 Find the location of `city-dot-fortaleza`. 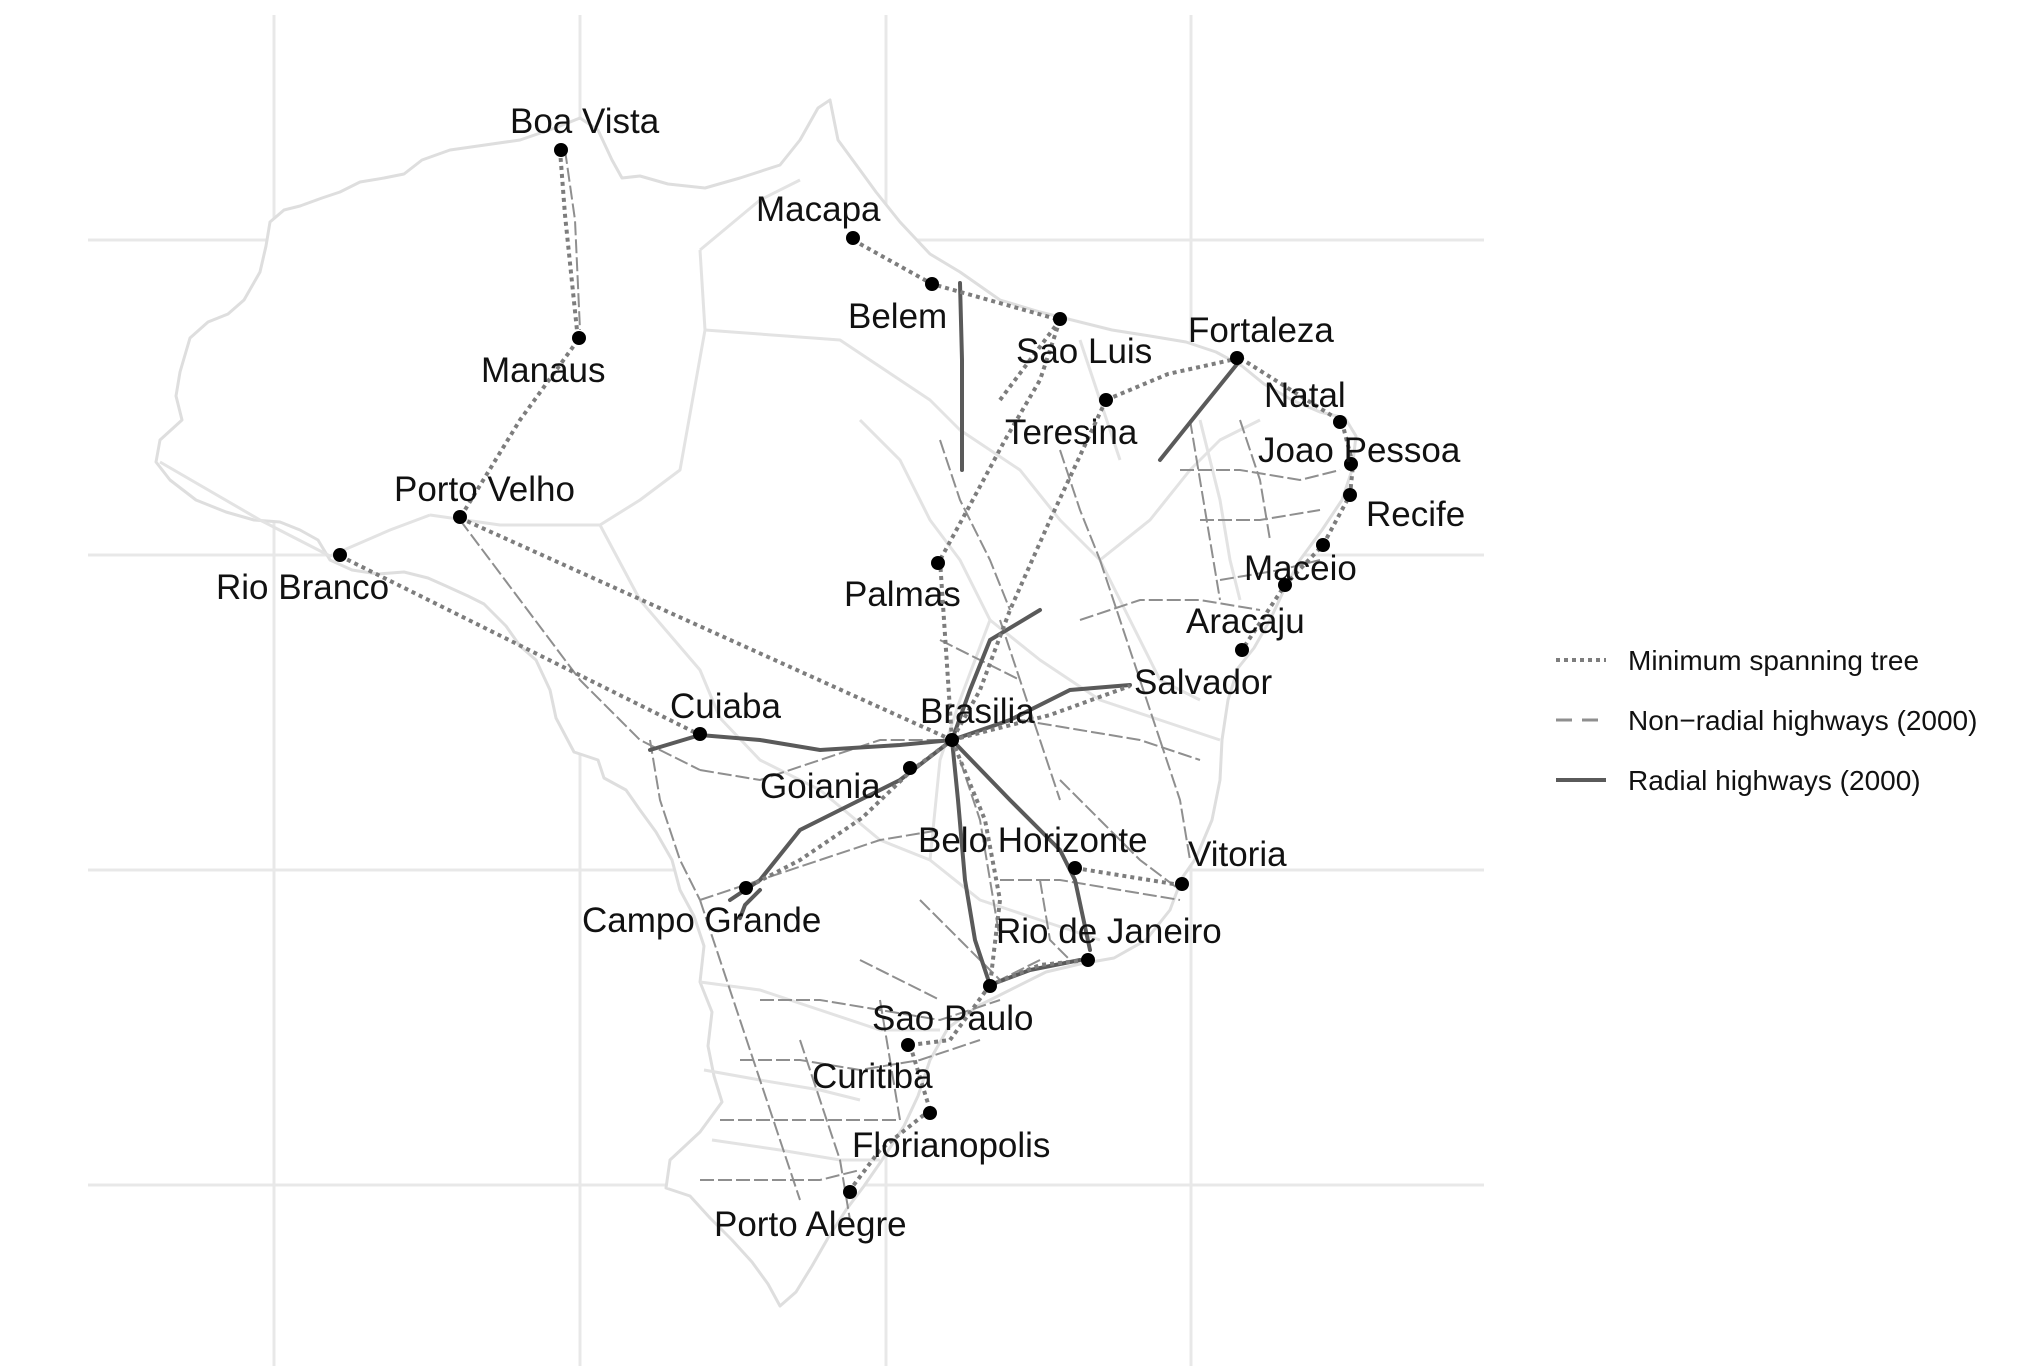

city-dot-fortaleza is located at coordinates (1237, 358).